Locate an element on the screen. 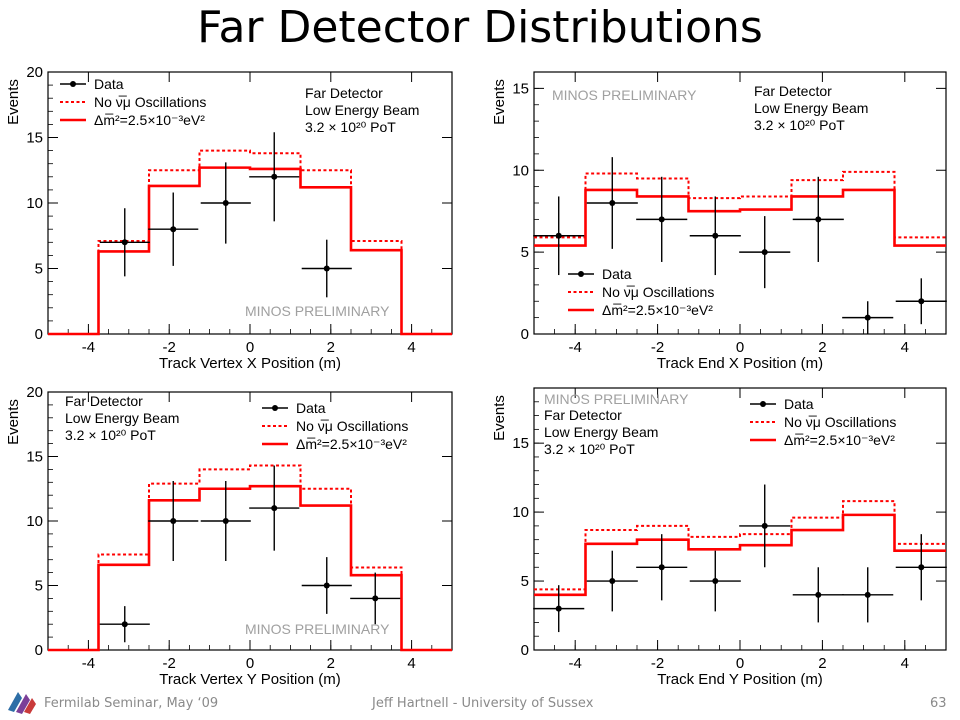 This screenshot has height=720, width=960. x-axis-label: Track Vertex Y Position (m) is located at coordinates (249, 679).